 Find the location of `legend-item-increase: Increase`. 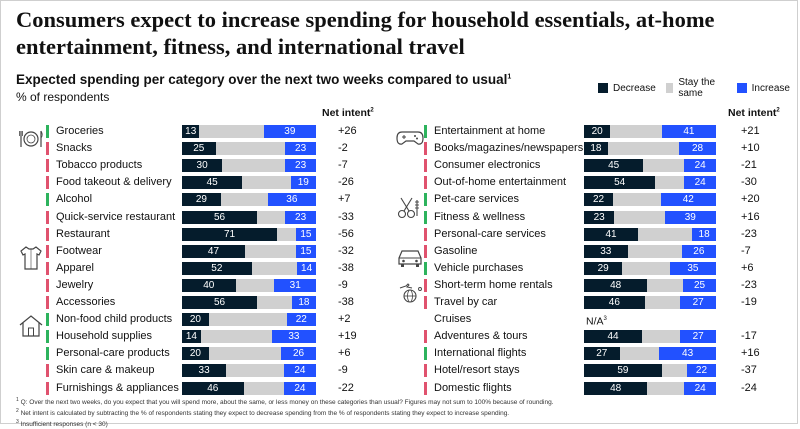

legend-item-increase: Increase is located at coordinates (763, 88).